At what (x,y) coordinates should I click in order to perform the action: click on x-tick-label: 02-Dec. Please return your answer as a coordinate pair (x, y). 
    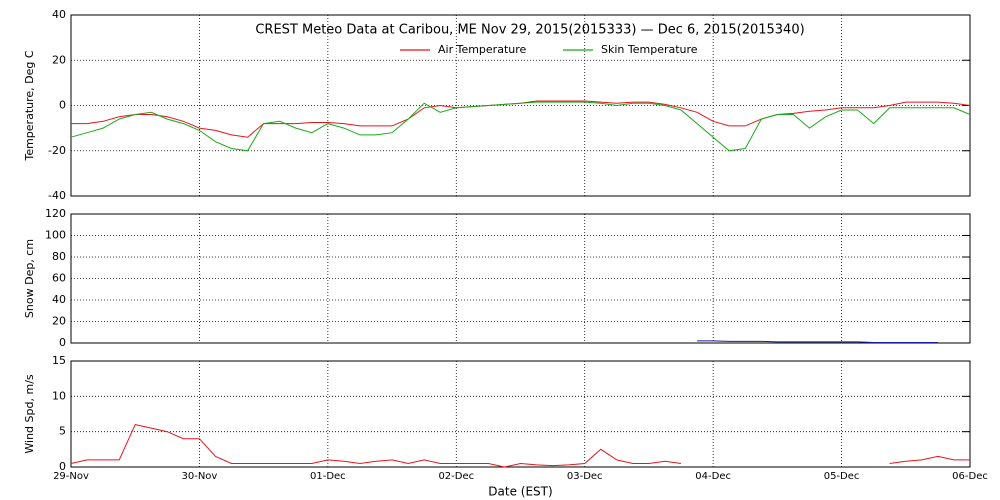
    Looking at the image, I should click on (456, 476).